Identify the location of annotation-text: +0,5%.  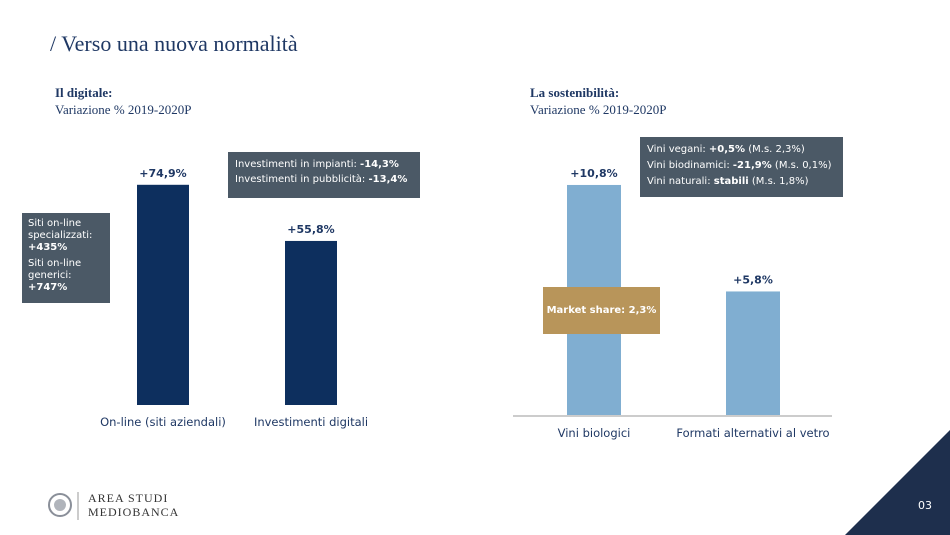
(727, 149).